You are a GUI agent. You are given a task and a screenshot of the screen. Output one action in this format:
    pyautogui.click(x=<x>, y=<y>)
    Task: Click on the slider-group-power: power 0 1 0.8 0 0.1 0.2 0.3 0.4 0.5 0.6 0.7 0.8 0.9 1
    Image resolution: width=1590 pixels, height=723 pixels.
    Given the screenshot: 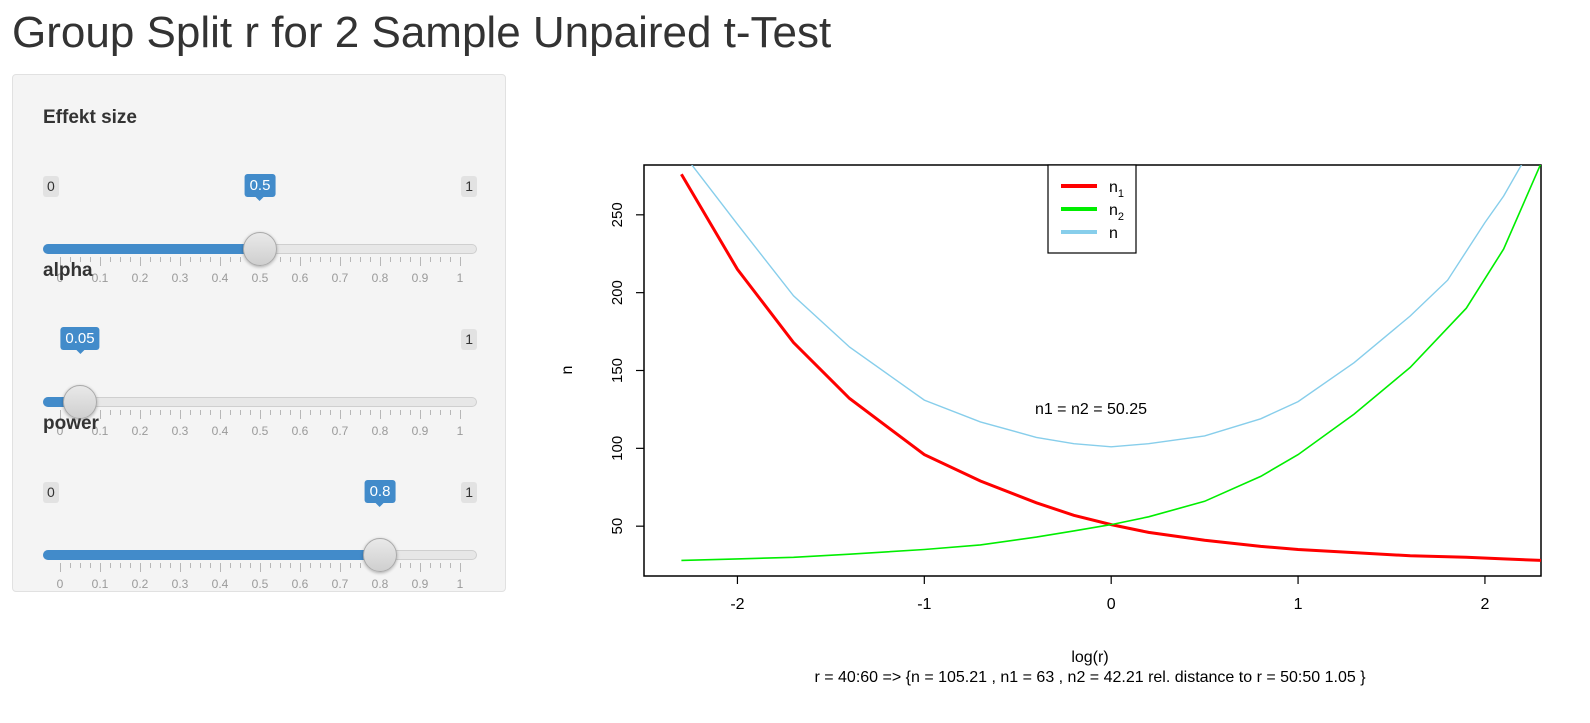 What is the action you would take?
    pyautogui.click(x=260, y=502)
    